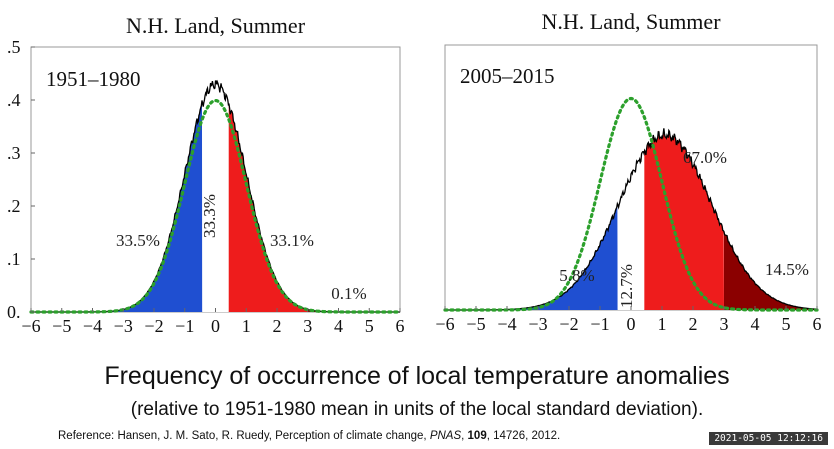 The height and width of the screenshot is (449, 834). Describe the element at coordinates (768, 438) in the screenshot. I see `timestamp-badge: 2021-05-05 12:12:16` at that location.